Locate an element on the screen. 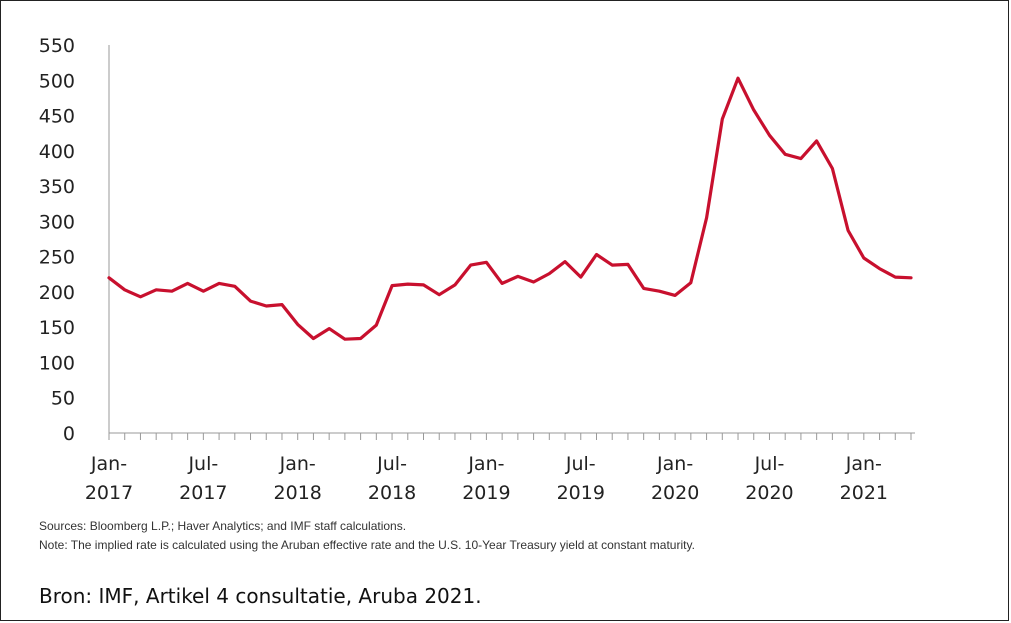 Image resolution: width=1011 pixels, height=623 pixels. y-tick-label: 350 is located at coordinates (57, 187).